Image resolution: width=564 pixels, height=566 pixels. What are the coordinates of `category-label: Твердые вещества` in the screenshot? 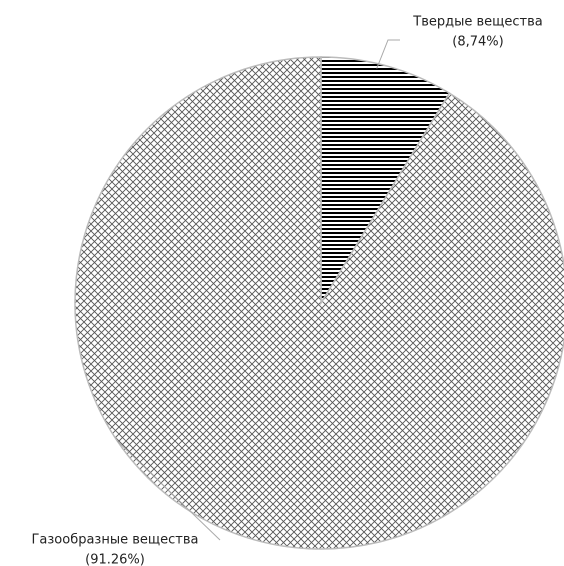 It's located at (477, 22).